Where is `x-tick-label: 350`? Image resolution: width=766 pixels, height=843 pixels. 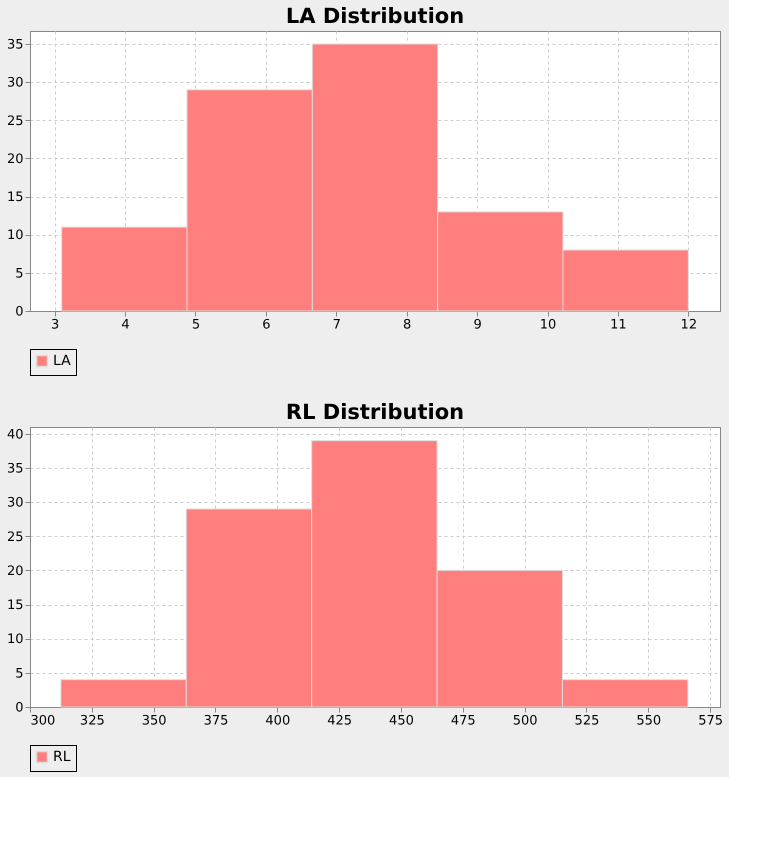
x-tick-label: 350 is located at coordinates (154, 721).